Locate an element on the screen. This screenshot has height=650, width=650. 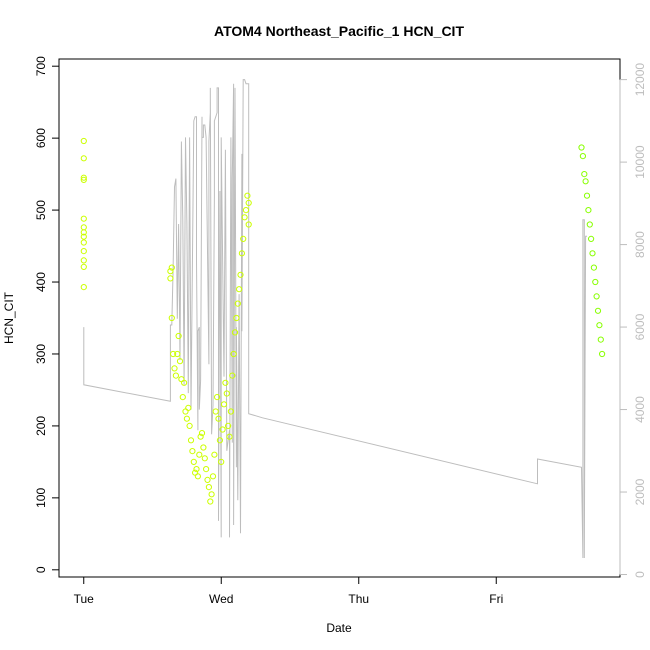
x-tick-label: Wed is located at coordinates (221, 599).